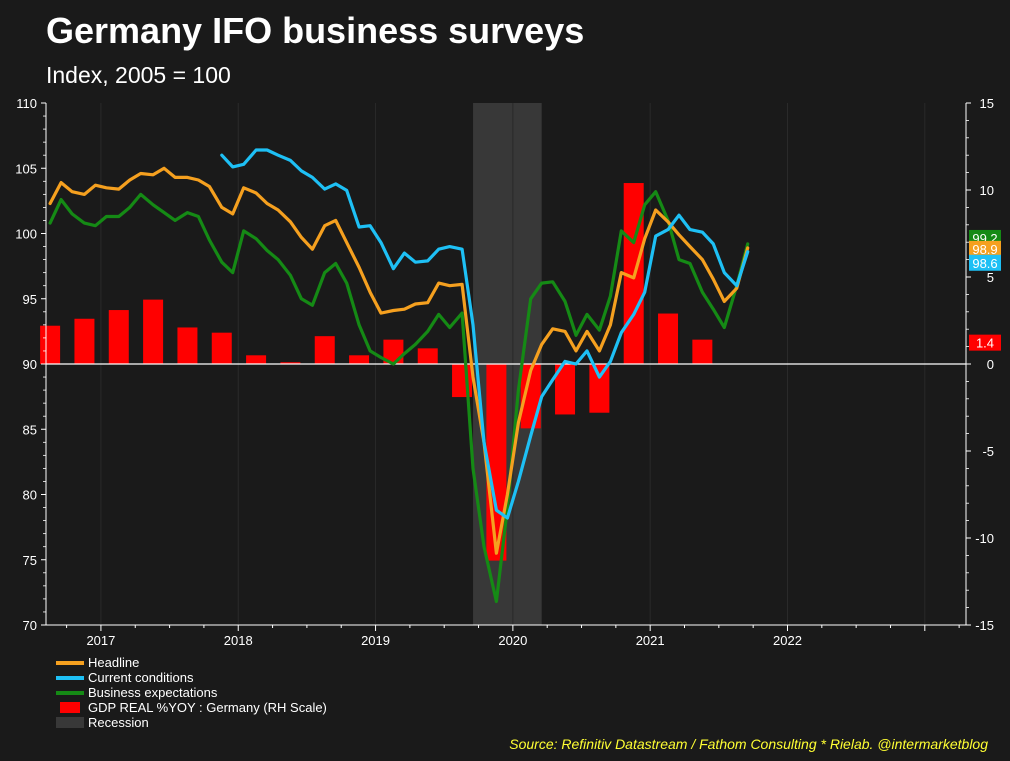  I want to click on right-tick-label: -5, so click(988, 451).